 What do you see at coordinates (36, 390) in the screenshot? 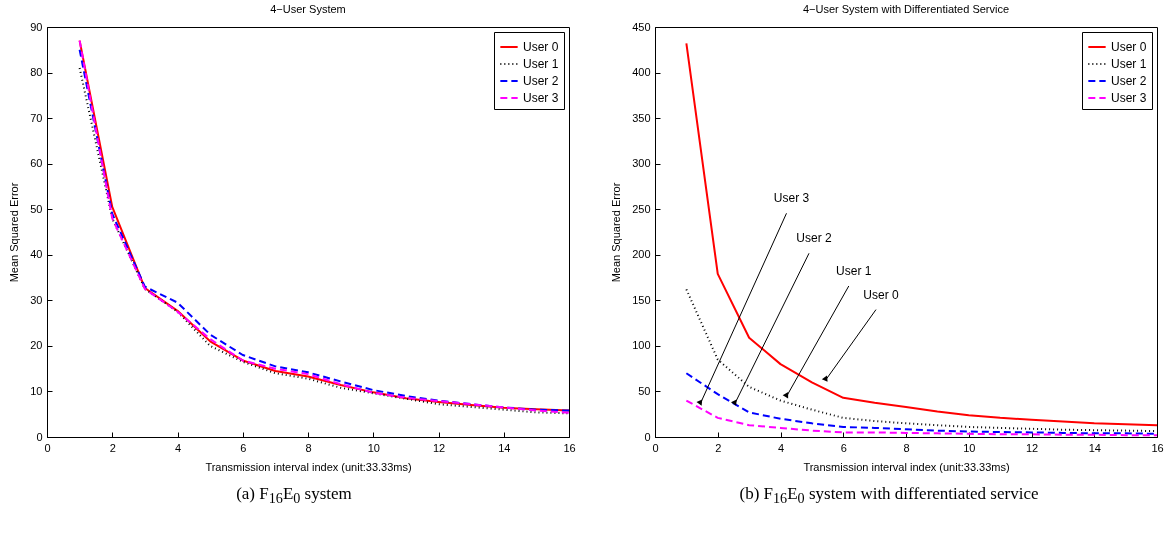
I see `y-tick-label: 10` at bounding box center [36, 390].